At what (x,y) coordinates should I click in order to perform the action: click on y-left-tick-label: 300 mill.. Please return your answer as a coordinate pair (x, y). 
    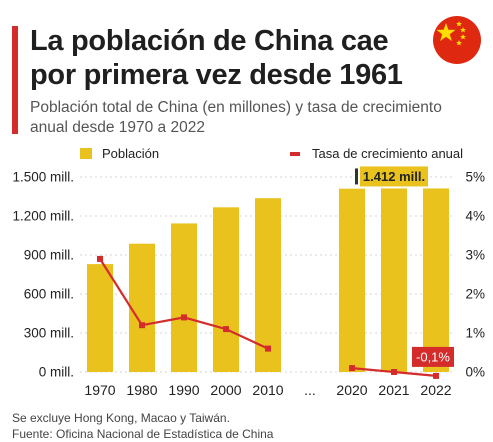
    Looking at the image, I should click on (49, 333).